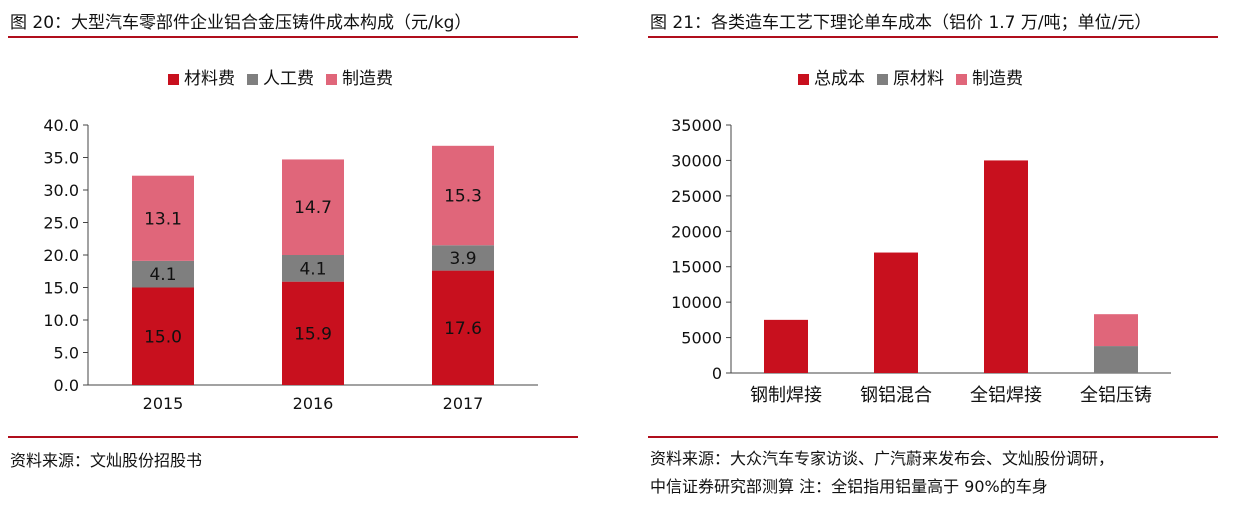 Image resolution: width=1245 pixels, height=507 pixels. What do you see at coordinates (696, 302) in the screenshot?
I see `right-y-tick-label-2: 10000` at bounding box center [696, 302].